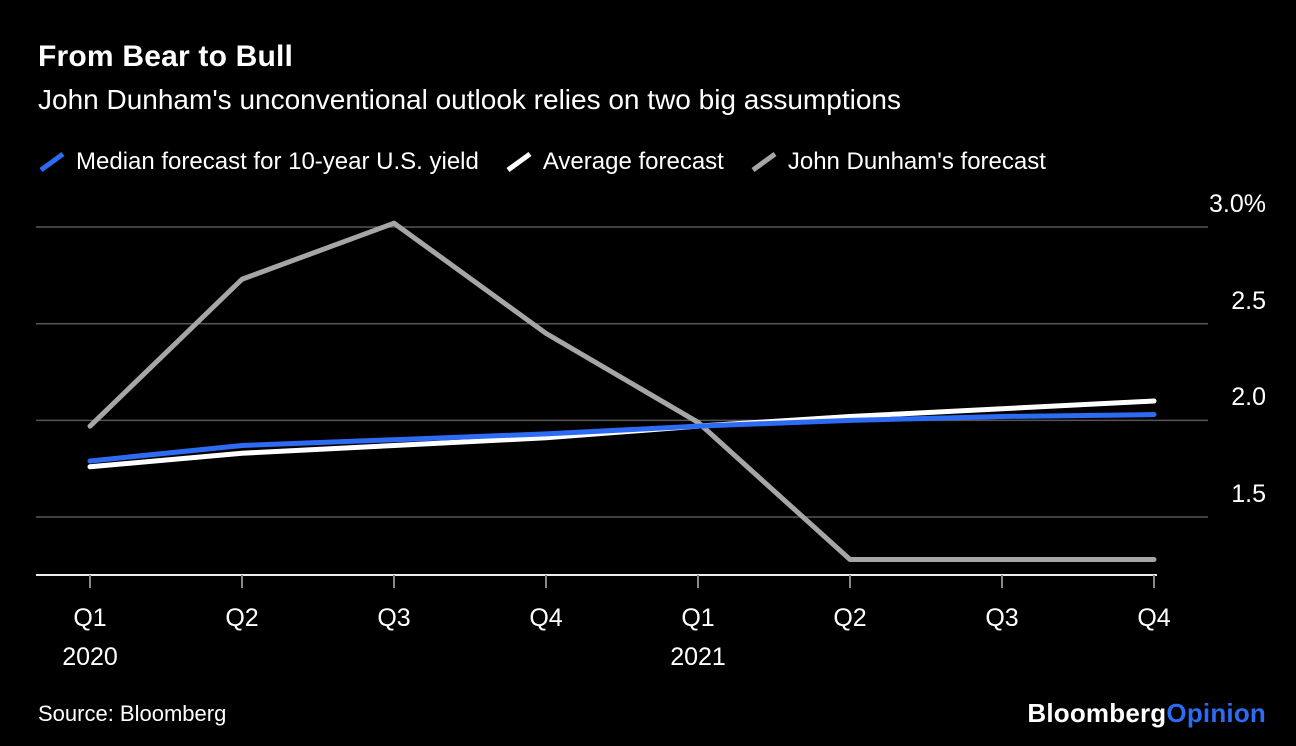  Describe the element at coordinates (52, 162) in the screenshot. I see `median-line-swatch-icon` at that location.